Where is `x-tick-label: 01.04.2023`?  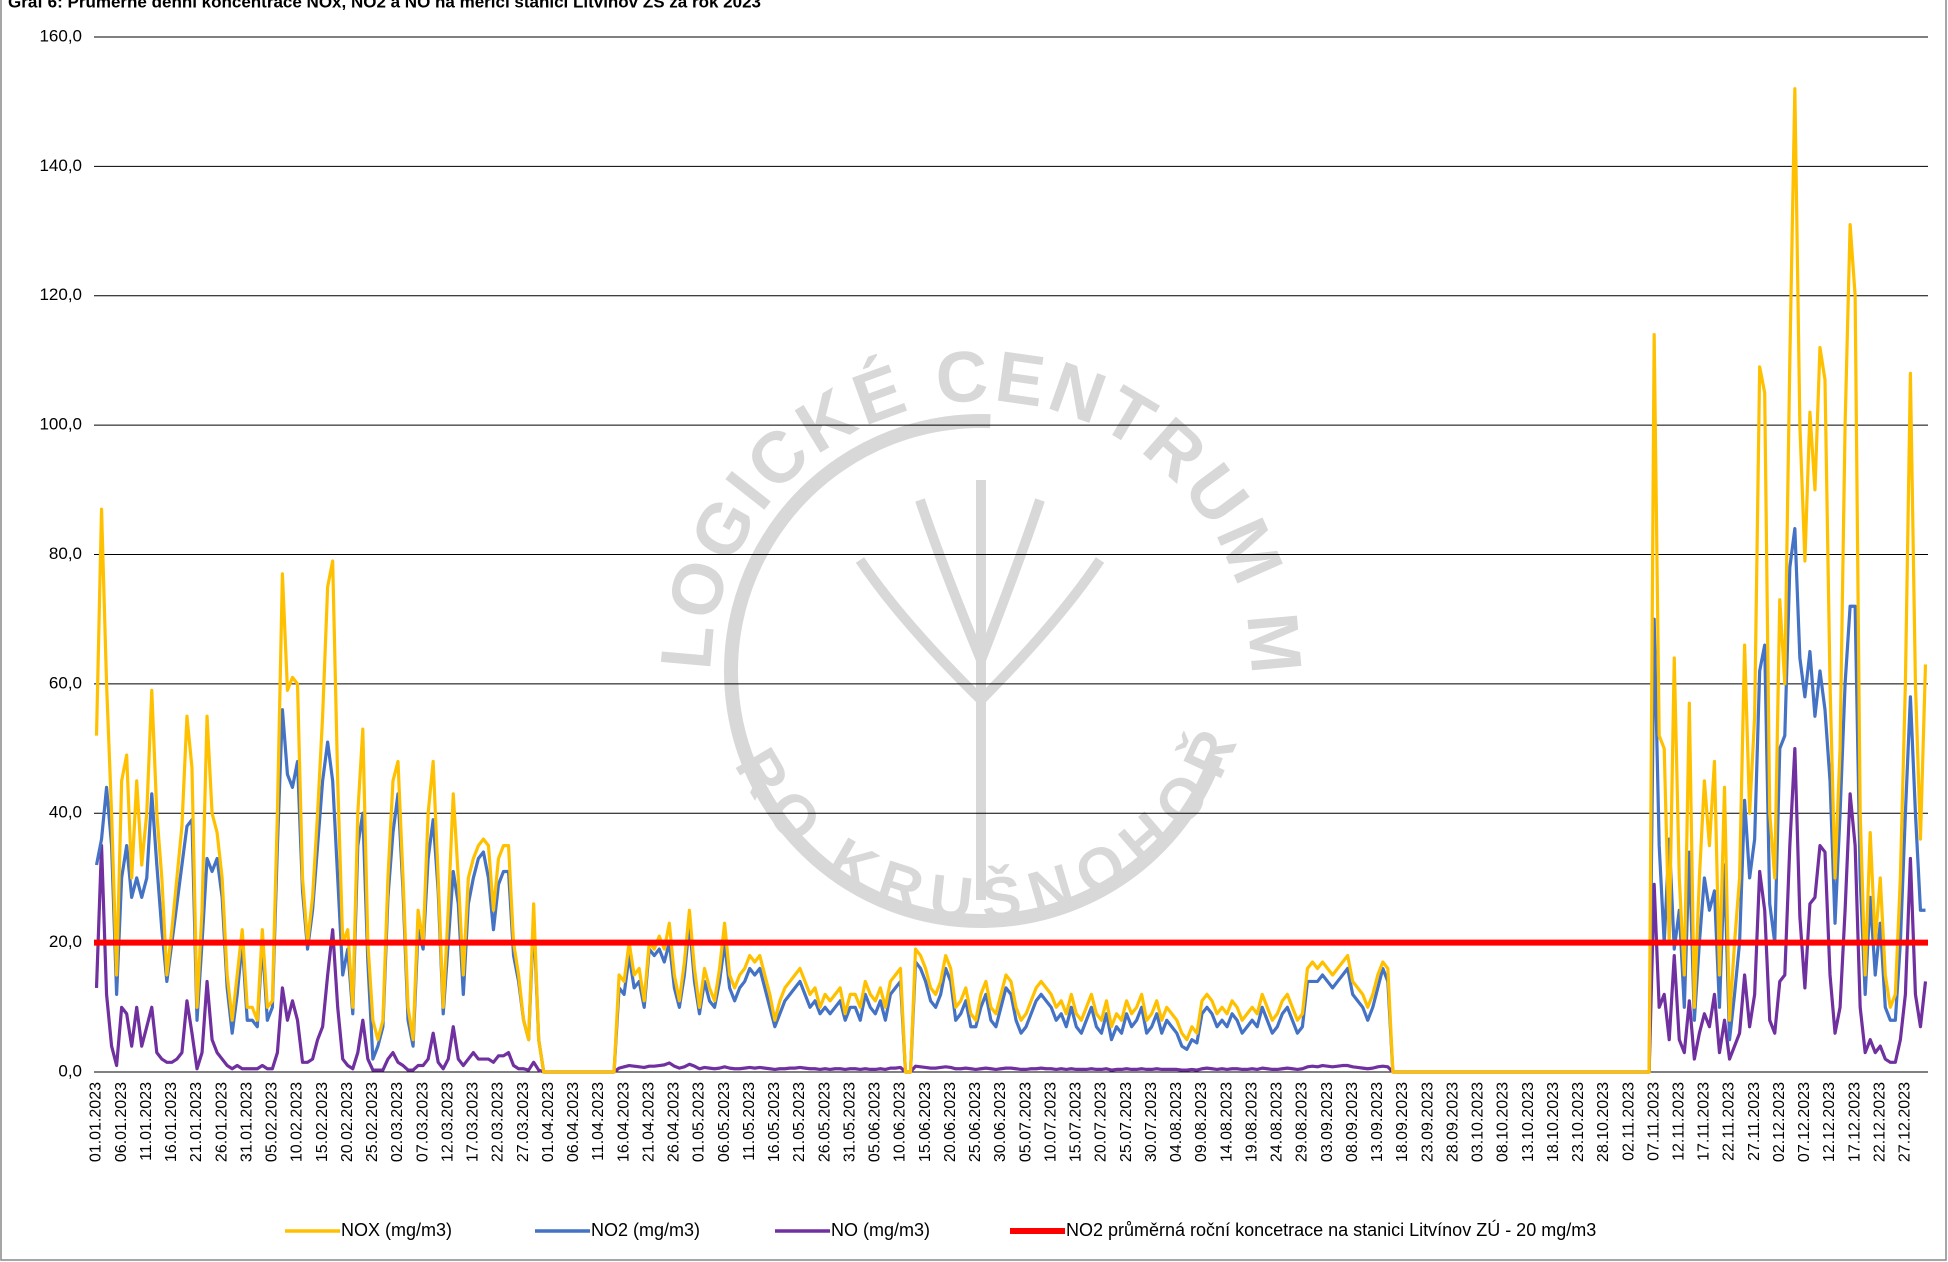 x-tick-label: 01.04.2023 is located at coordinates (548, 1122).